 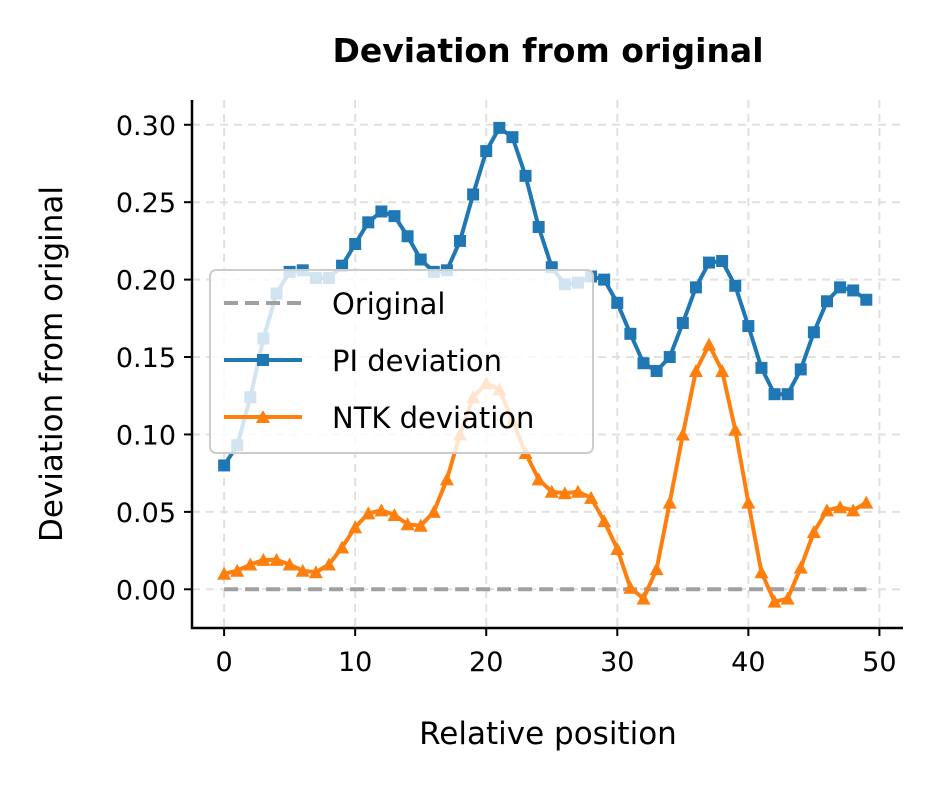 I want to click on legend-box, so click(x=401, y=361).